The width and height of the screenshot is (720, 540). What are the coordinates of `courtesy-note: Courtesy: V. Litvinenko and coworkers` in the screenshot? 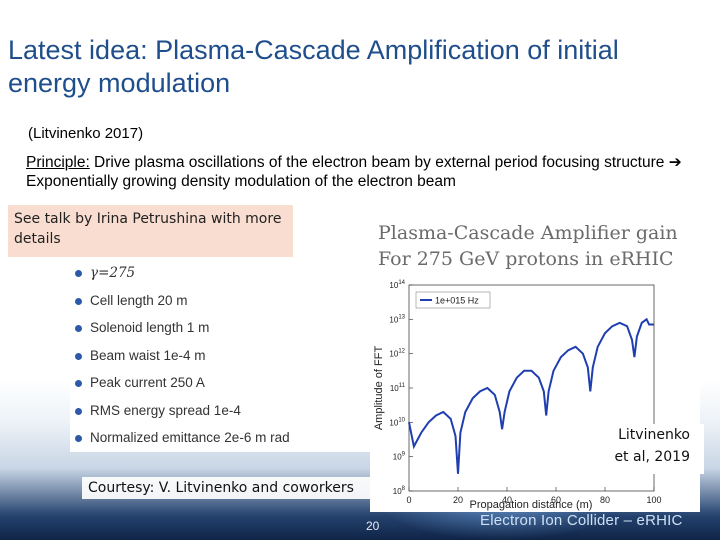 It's located at (228, 488).